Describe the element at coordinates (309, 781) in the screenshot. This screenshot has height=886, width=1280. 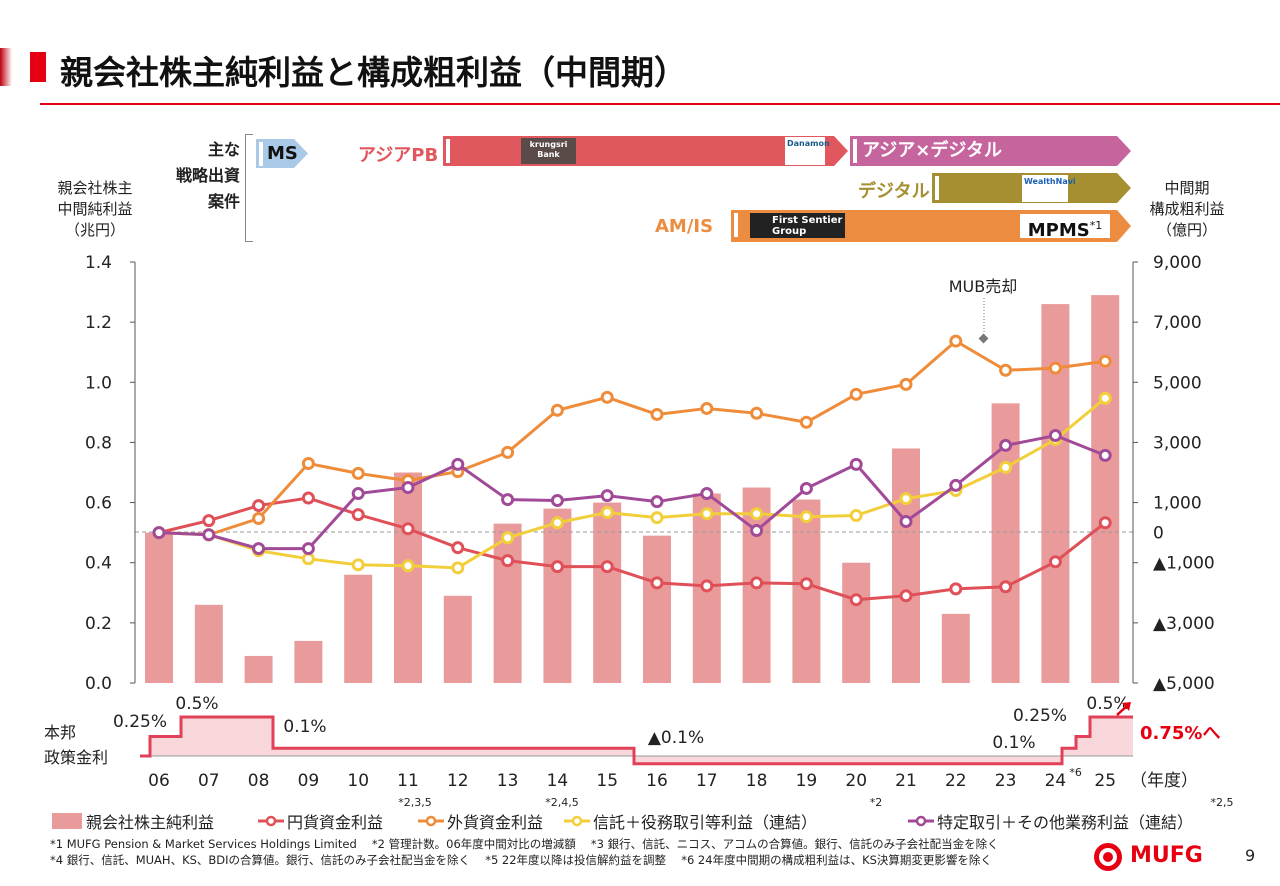
I see `x-tick-label: 09` at that location.